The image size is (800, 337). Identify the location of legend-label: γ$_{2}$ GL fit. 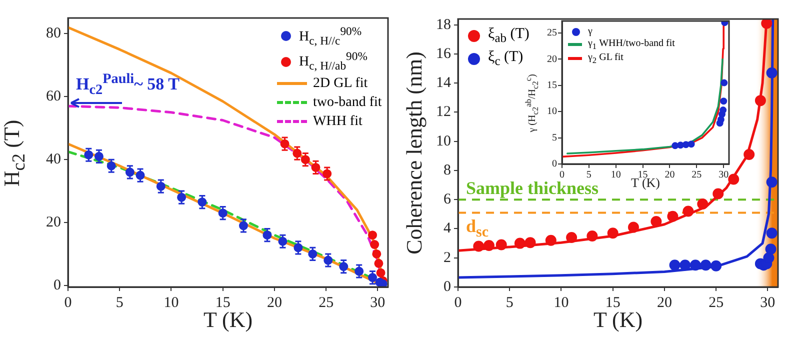
(606, 58).